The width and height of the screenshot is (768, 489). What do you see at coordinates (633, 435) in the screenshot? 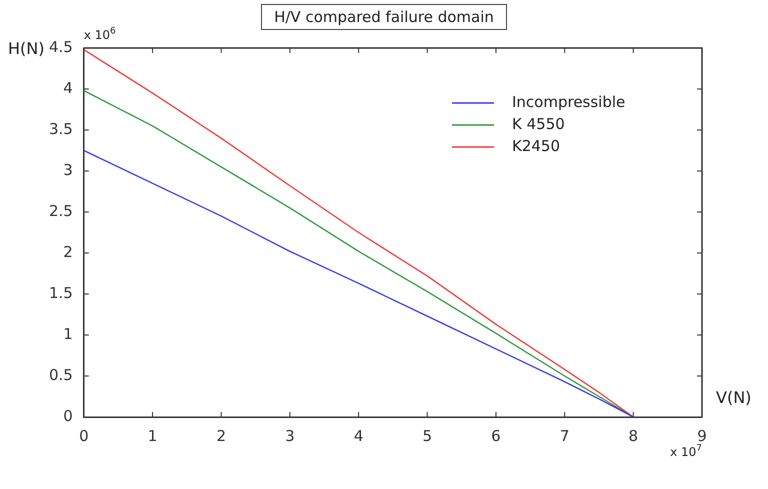
I see `x-tick-label: 8` at bounding box center [633, 435].